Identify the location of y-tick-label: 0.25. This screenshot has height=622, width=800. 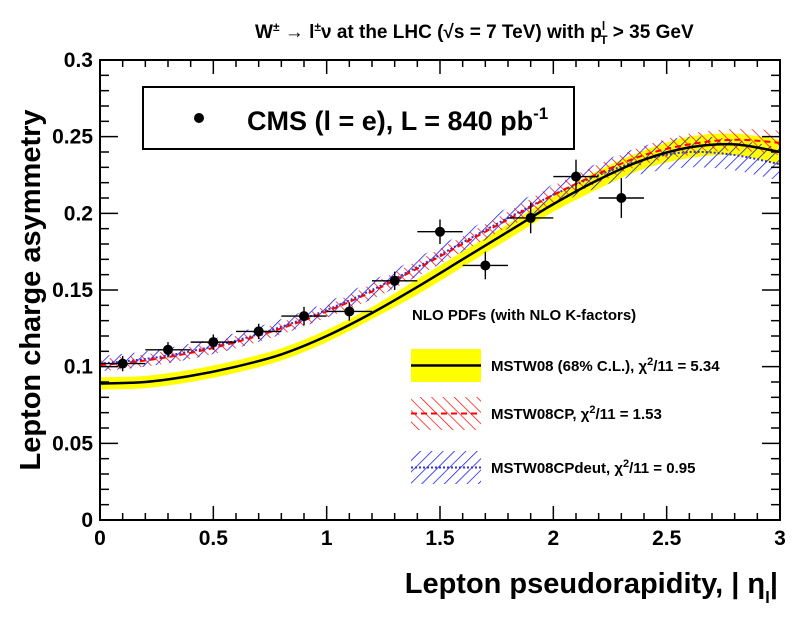
(72, 137).